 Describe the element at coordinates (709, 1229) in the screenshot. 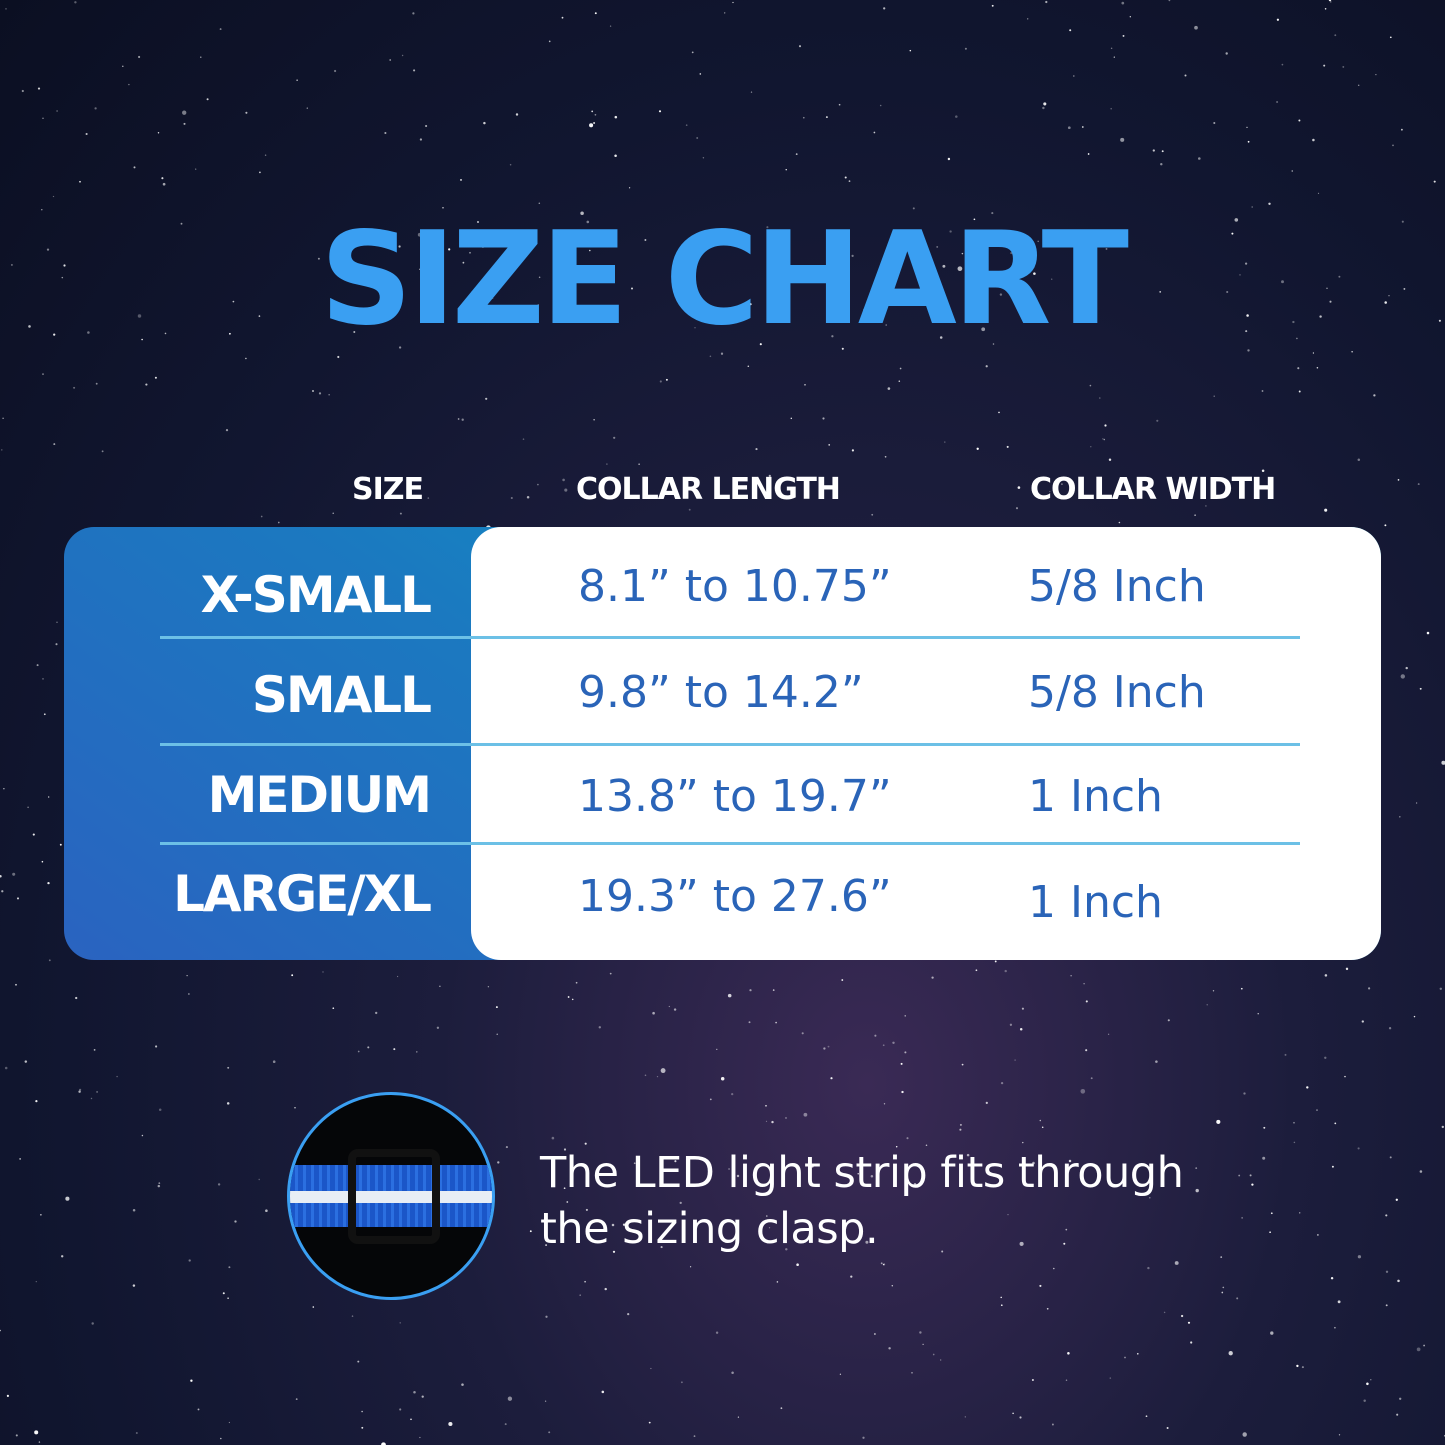

I see `clasp-note-line-2: the sizing clasp.` at that location.